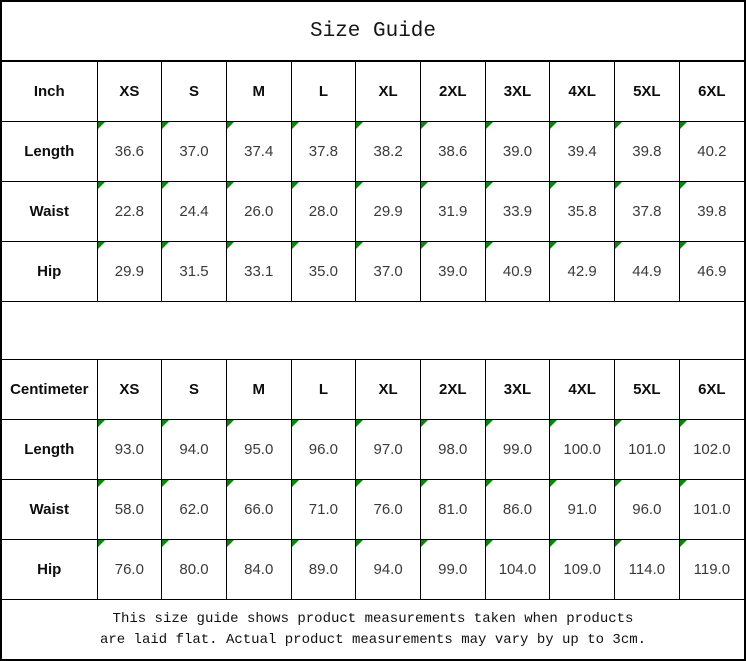 The height and width of the screenshot is (661, 746). Describe the element at coordinates (517, 389) in the screenshot. I see `size-header-cell: 3XL` at that location.